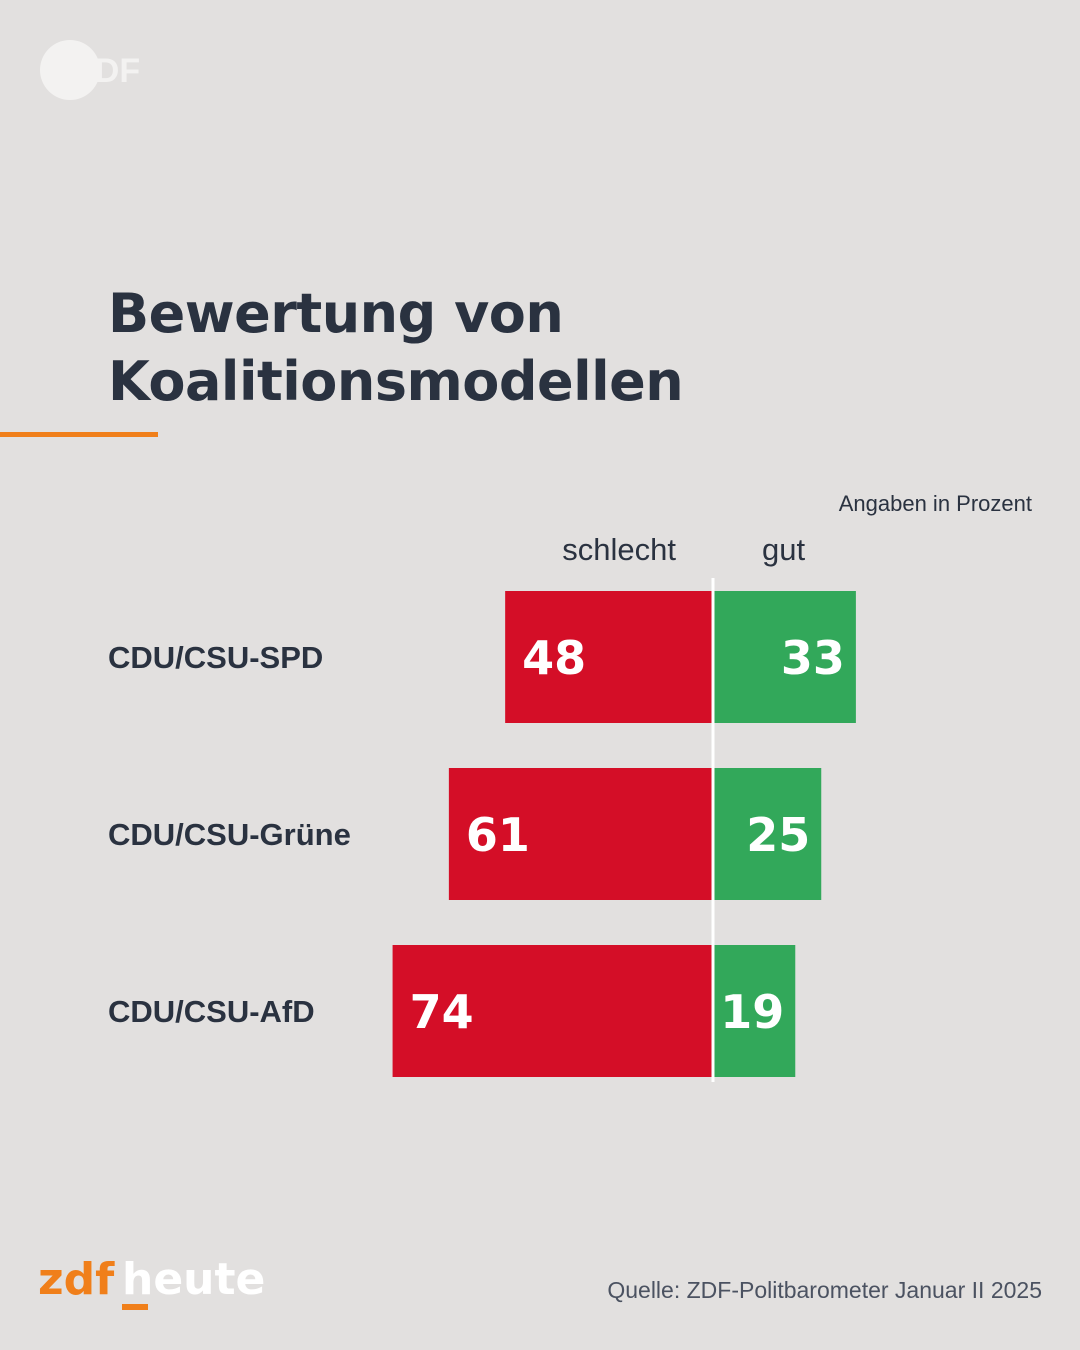  What do you see at coordinates (229, 834) in the screenshot?
I see `category-label: CDU/CSU-Grüne` at bounding box center [229, 834].